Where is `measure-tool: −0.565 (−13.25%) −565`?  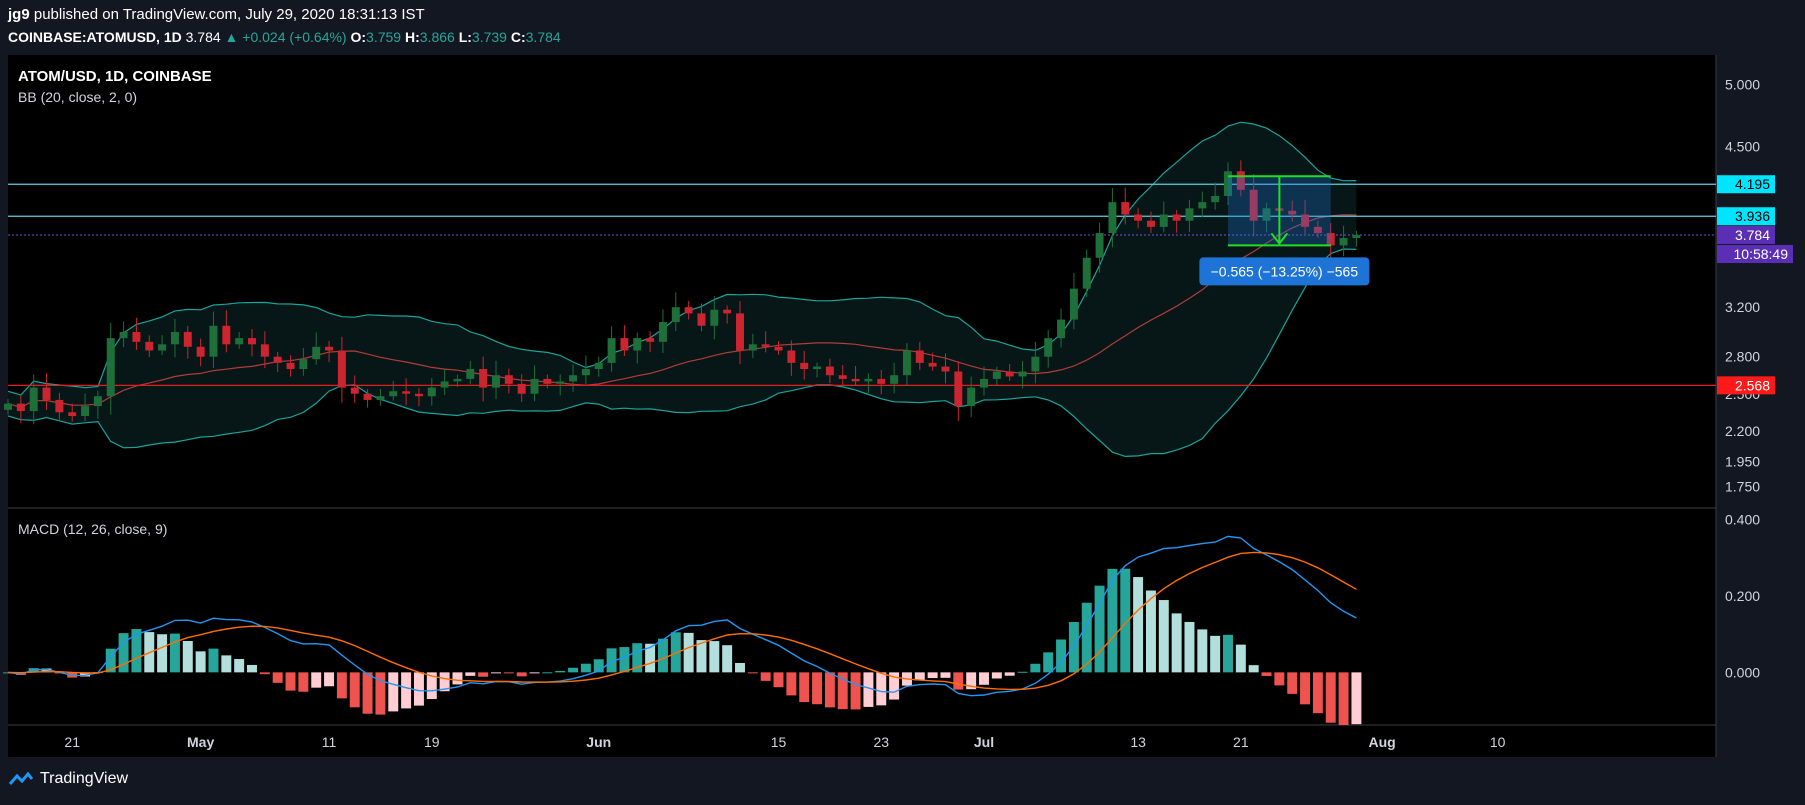 measure-tool: −0.565 (−13.25%) −565 is located at coordinates (1284, 230).